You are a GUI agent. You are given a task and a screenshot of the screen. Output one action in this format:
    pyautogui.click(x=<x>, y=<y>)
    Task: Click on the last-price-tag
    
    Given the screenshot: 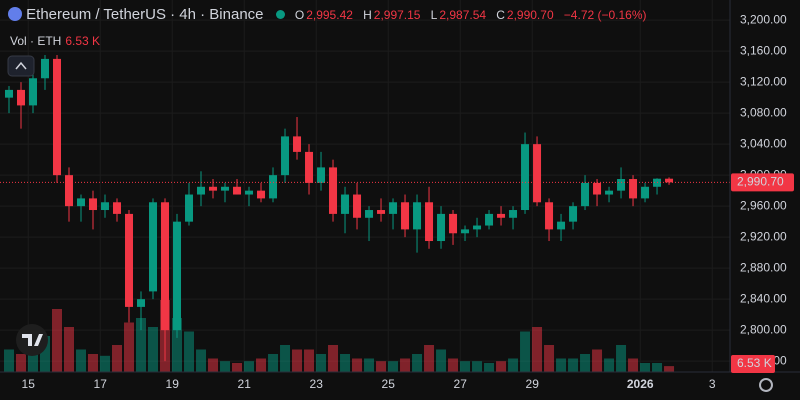 What is the action you would take?
    pyautogui.click(x=762, y=182)
    